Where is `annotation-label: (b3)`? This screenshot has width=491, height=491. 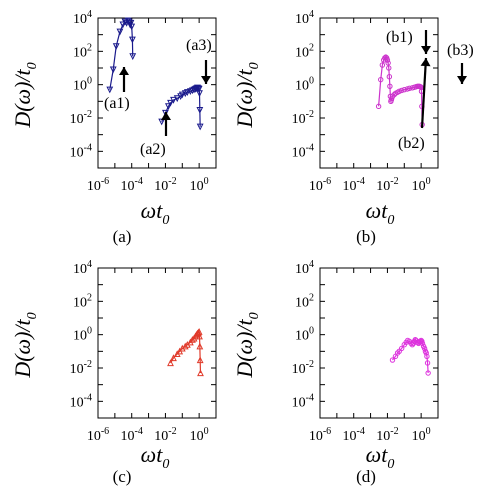
annotation-label: (b3) is located at coordinates (460, 50).